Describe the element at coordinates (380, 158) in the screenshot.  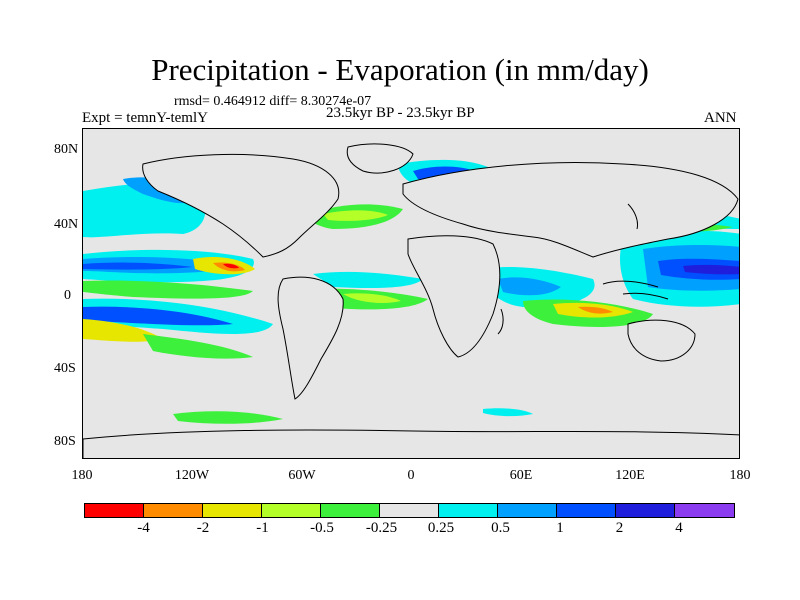
I see `land-greenland` at that location.